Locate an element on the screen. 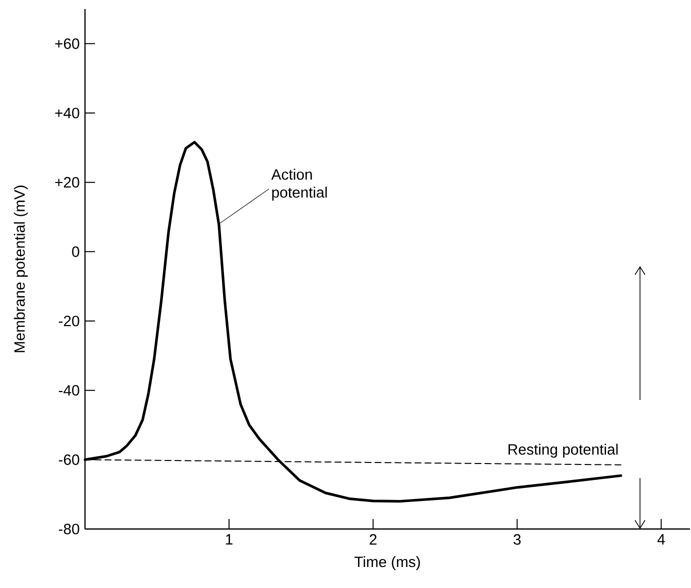 Image resolution: width=691 pixels, height=588 pixels. y-tick-label: -60 is located at coordinates (69, 459).